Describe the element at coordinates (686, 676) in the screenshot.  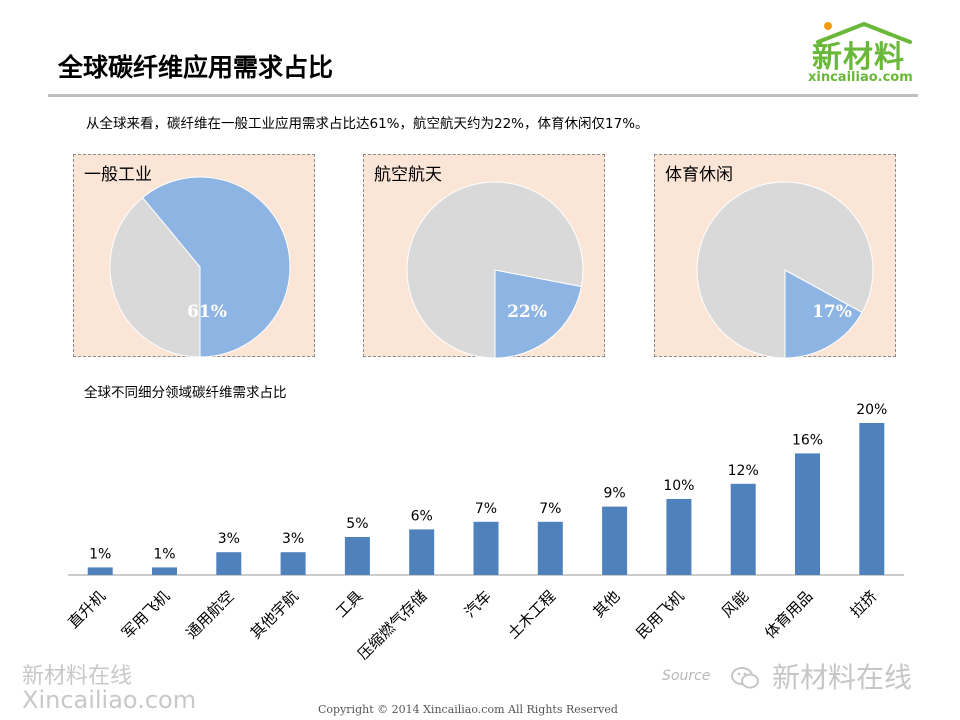
I see `source-label: Source` at that location.